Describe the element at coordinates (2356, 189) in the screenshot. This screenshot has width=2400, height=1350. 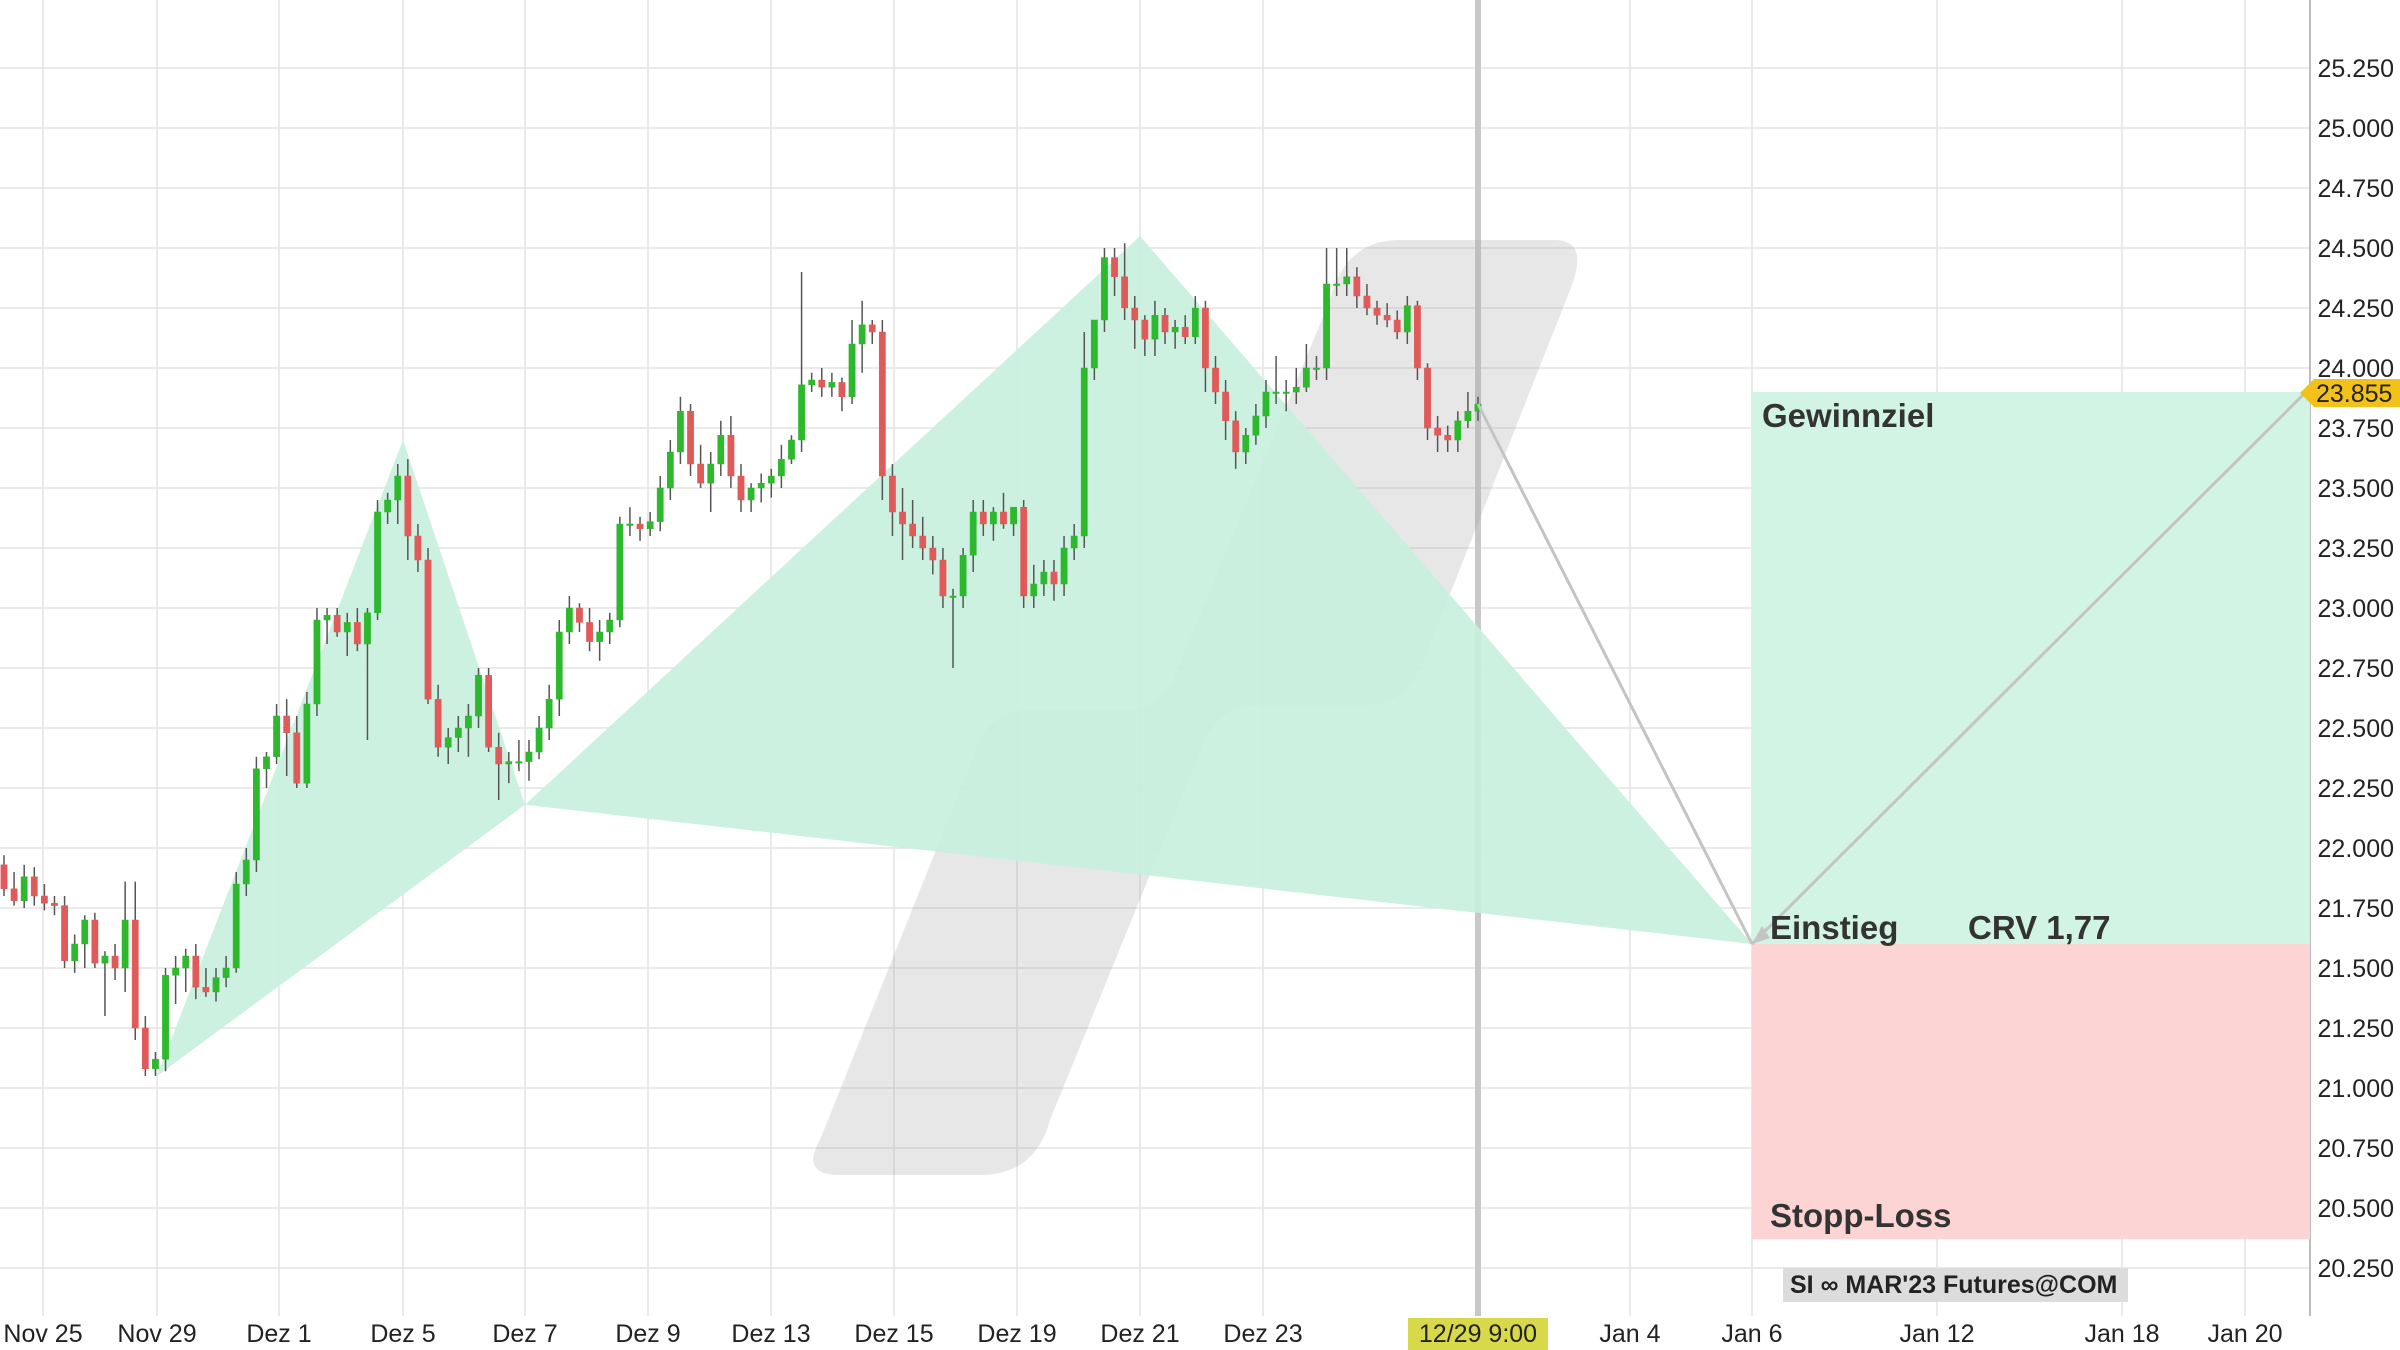
I see `y-tick-label: 24.750` at that location.